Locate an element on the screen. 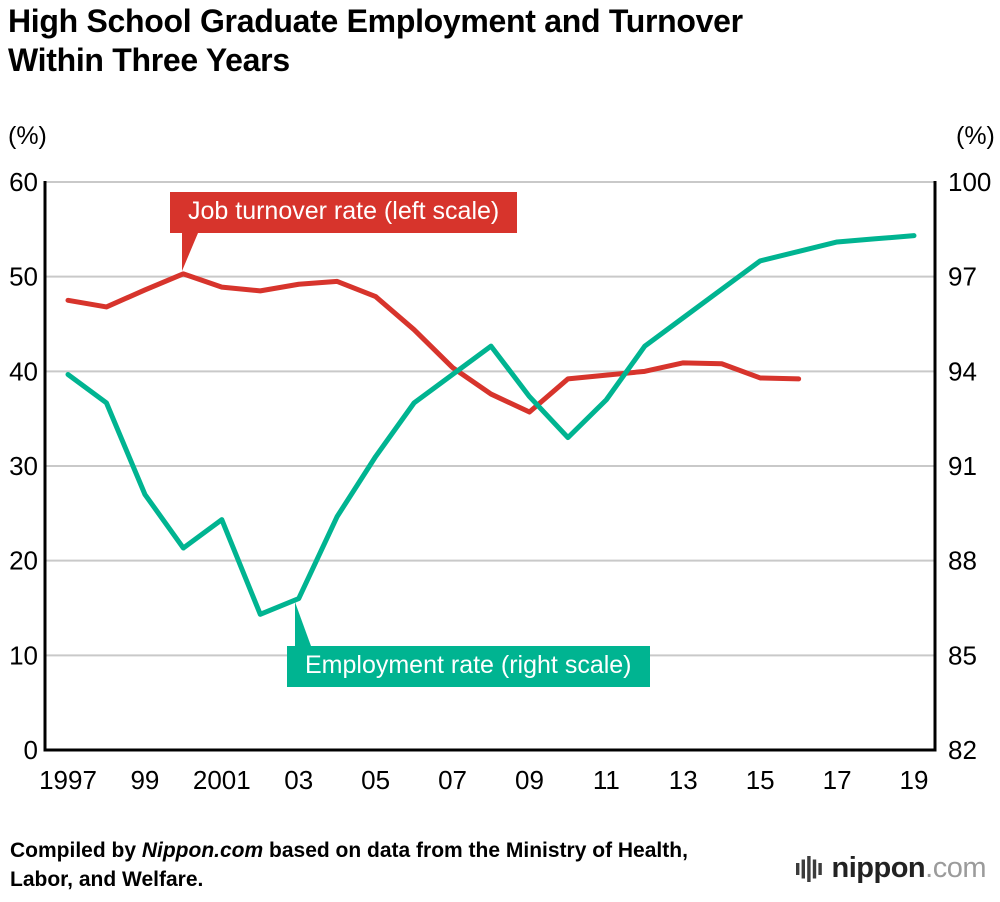 The image size is (1000, 902). right-axis-tick-label: 85 is located at coordinates (962, 655).